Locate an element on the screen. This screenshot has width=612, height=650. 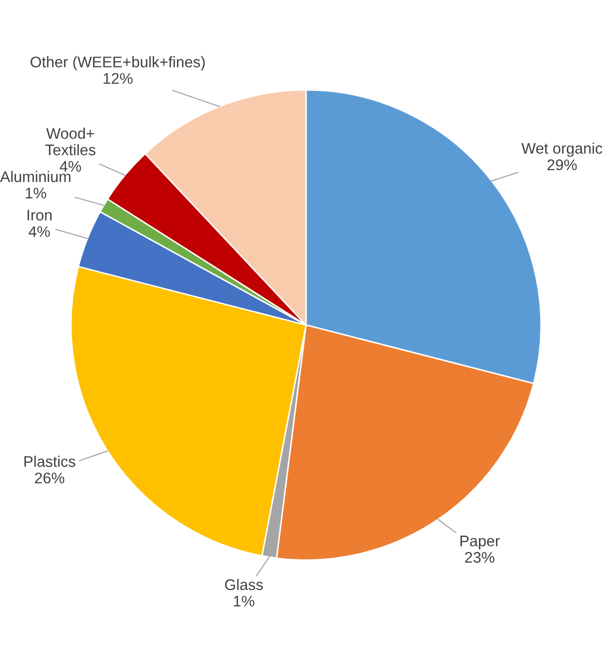
data-label: 26% is located at coordinates (49, 478).